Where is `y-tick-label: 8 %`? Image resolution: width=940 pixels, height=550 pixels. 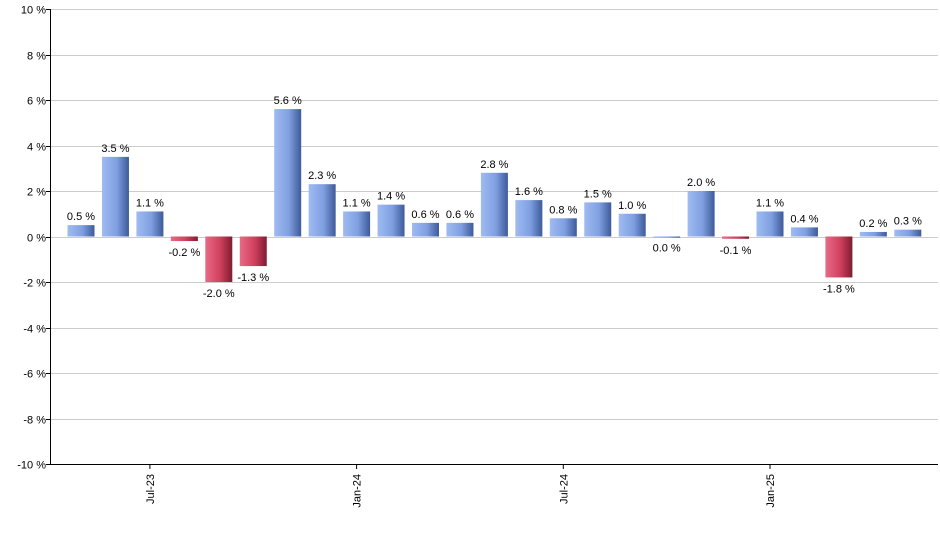 y-tick-label: 8 % is located at coordinates (36, 57).